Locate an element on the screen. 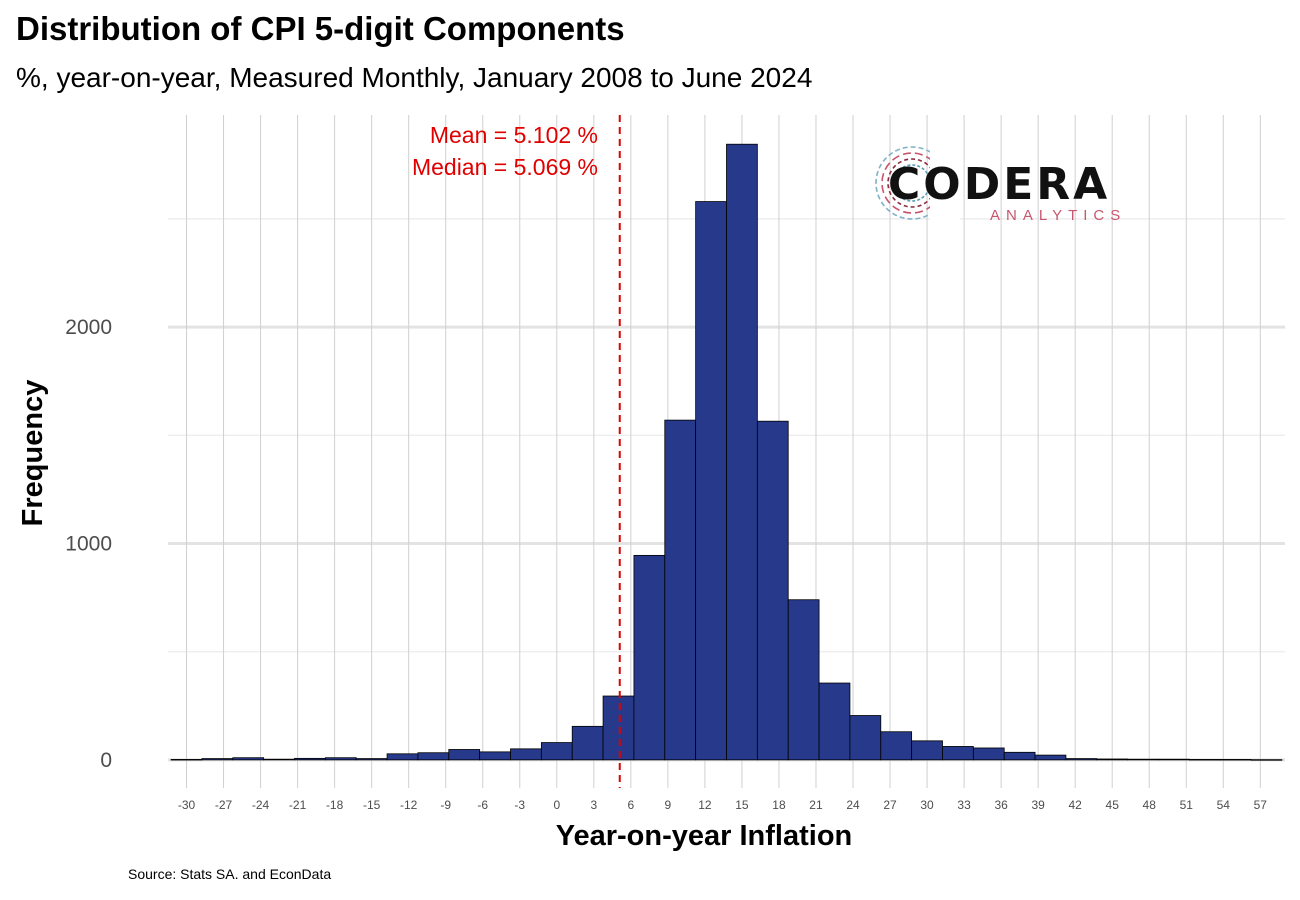 The height and width of the screenshot is (900, 1300). x-tick-label: 30 is located at coordinates (927, 805).